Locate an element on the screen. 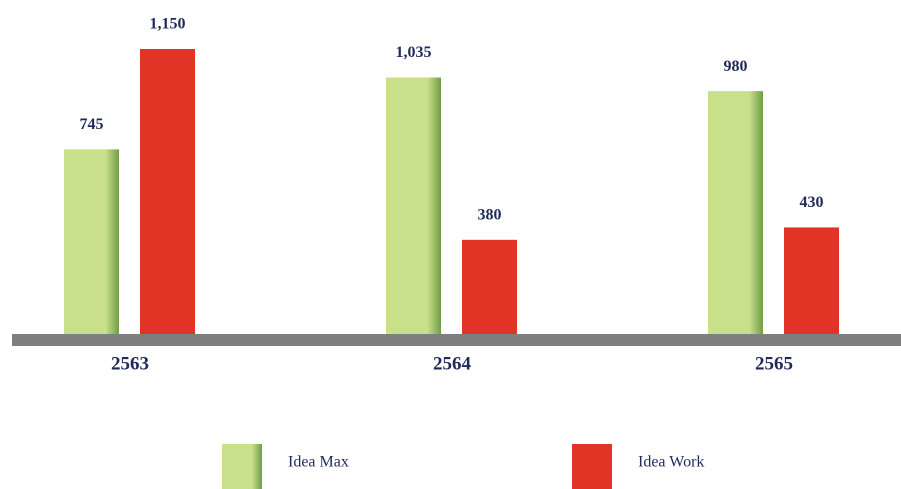  value-label: 1,150 is located at coordinates (168, 24).